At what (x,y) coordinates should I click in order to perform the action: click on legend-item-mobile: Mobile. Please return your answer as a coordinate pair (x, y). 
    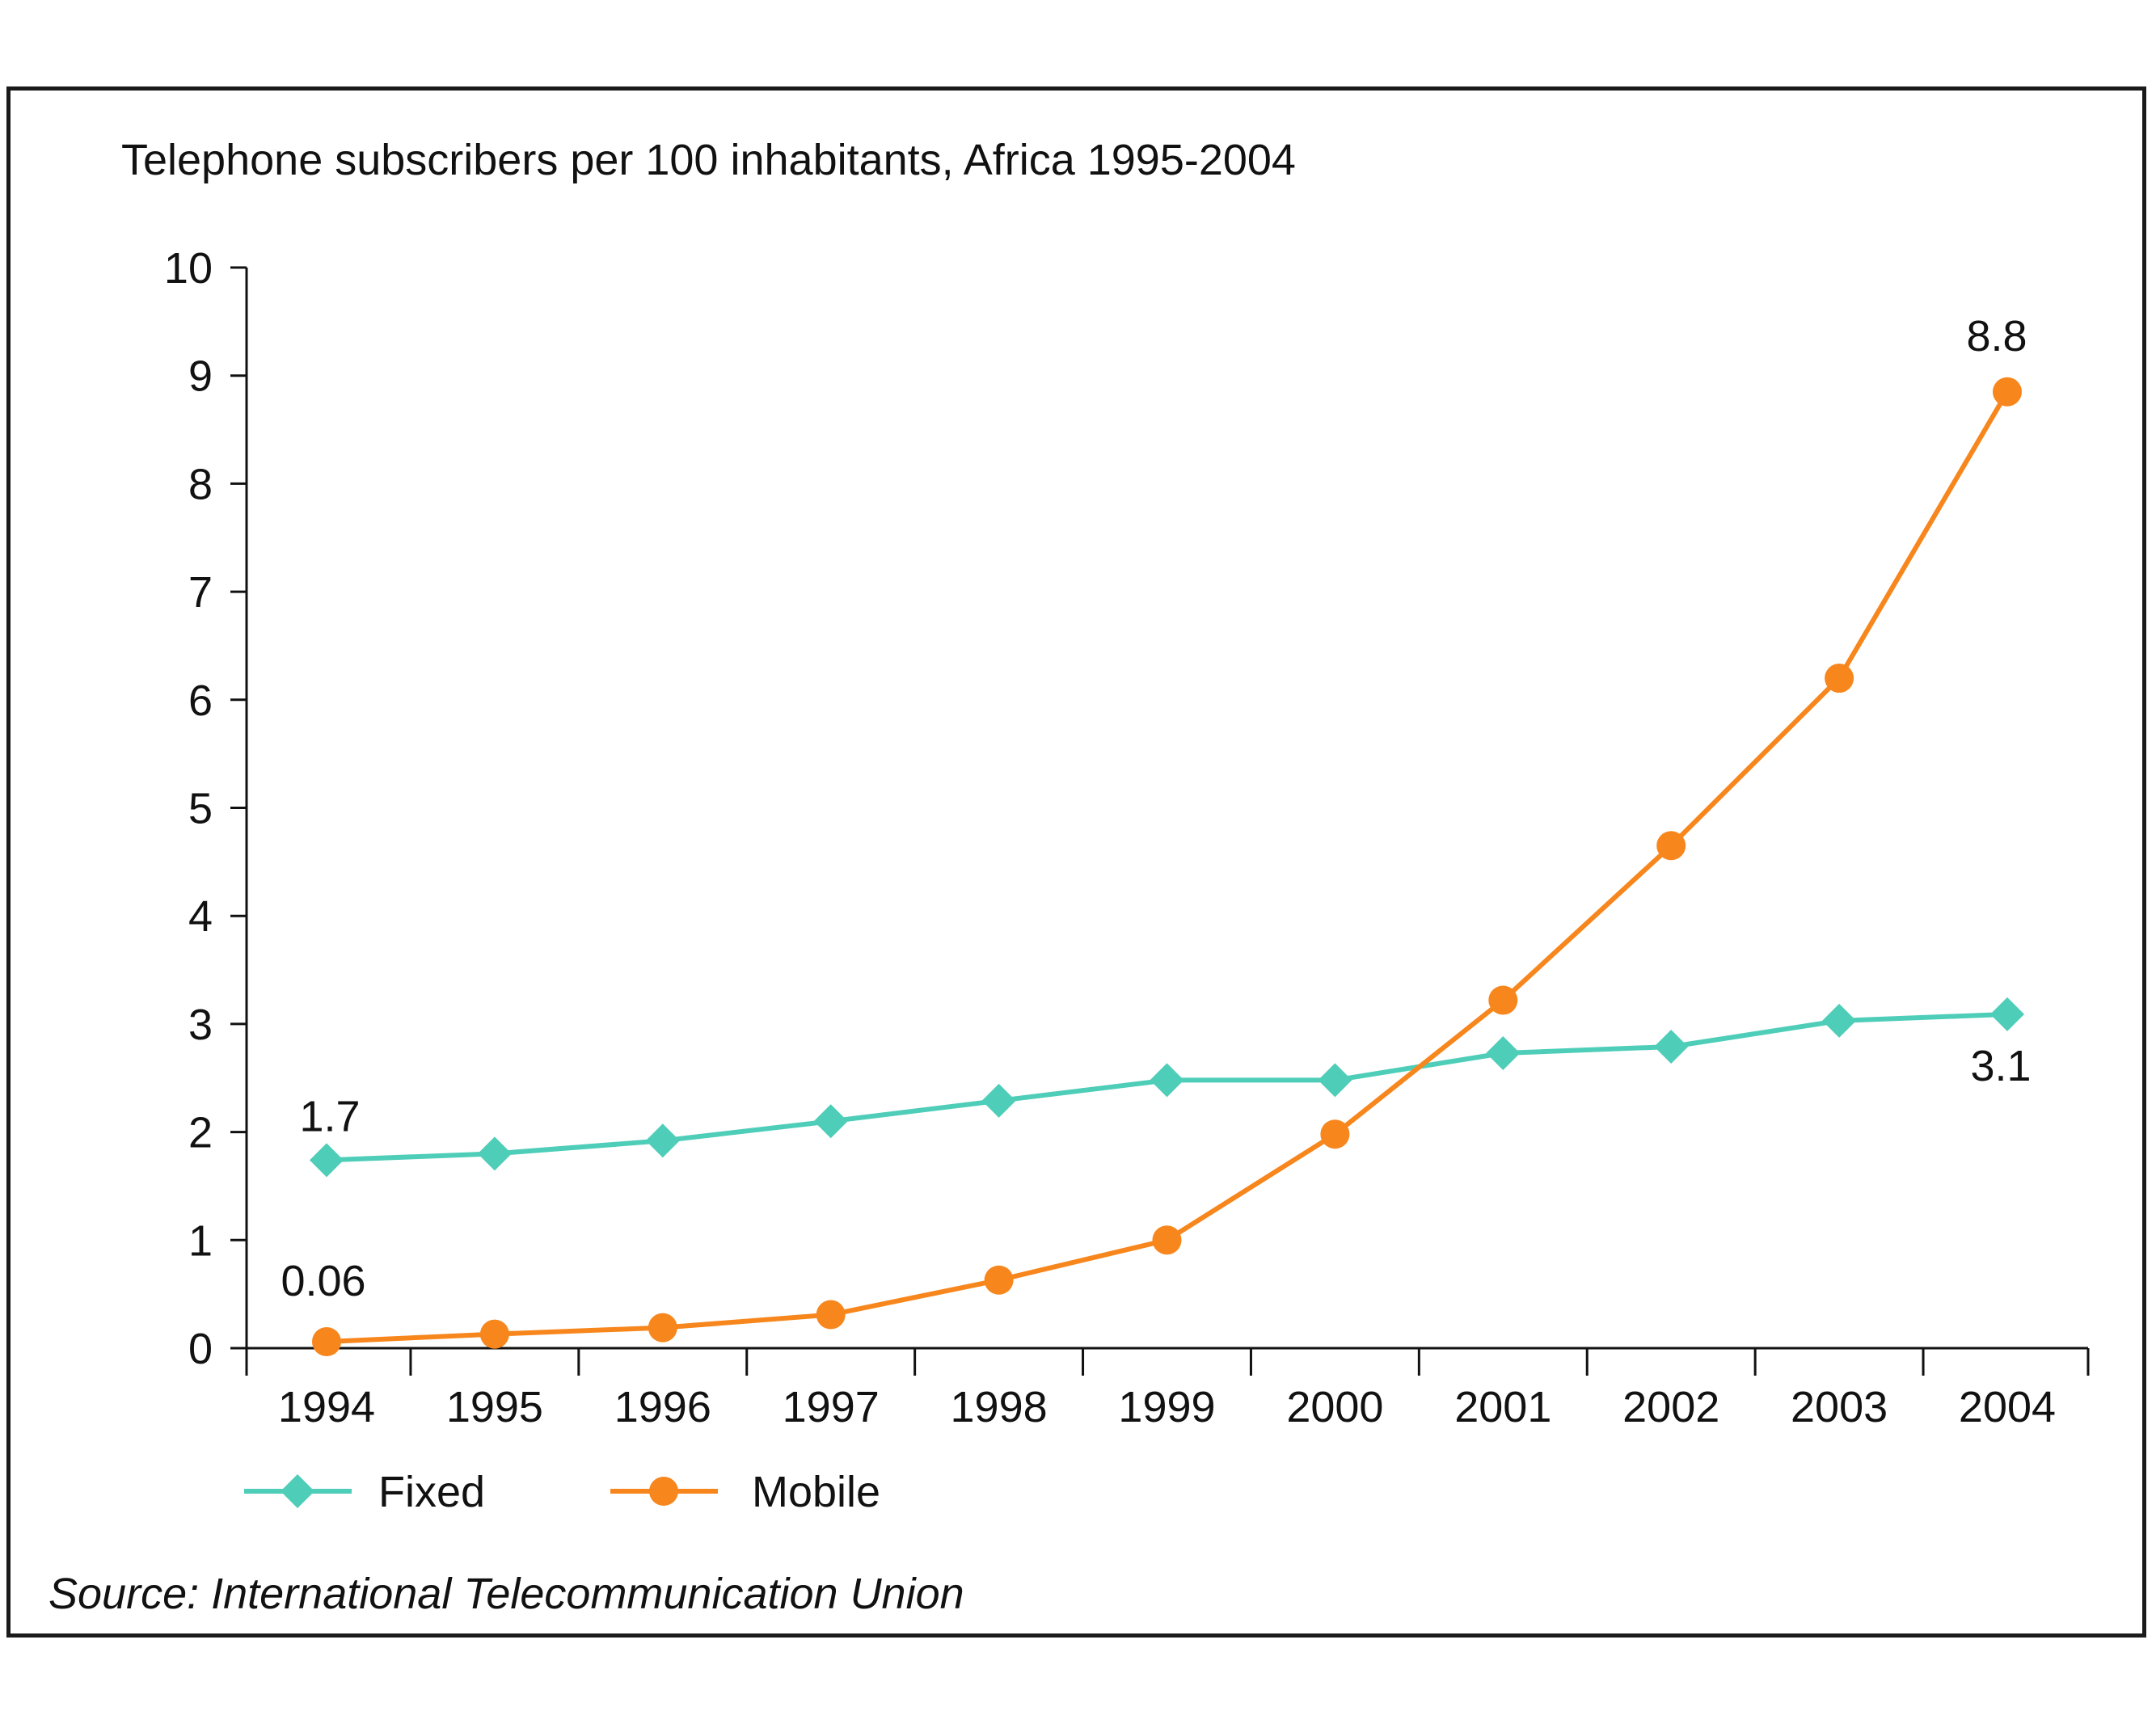
    Looking at the image, I should click on (745, 1492).